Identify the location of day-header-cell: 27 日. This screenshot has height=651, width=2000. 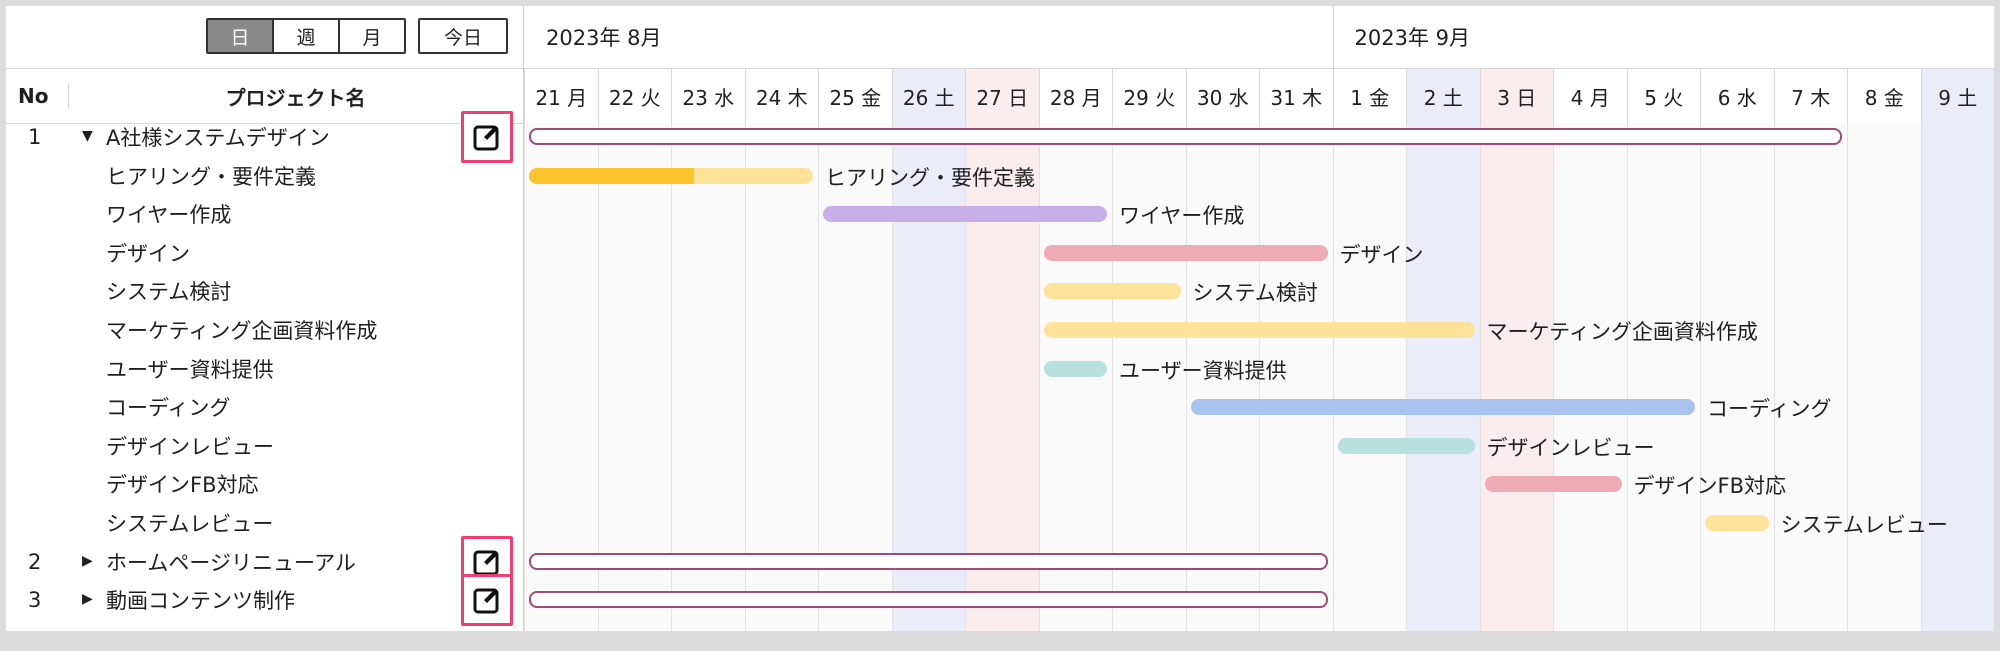
(1002, 96).